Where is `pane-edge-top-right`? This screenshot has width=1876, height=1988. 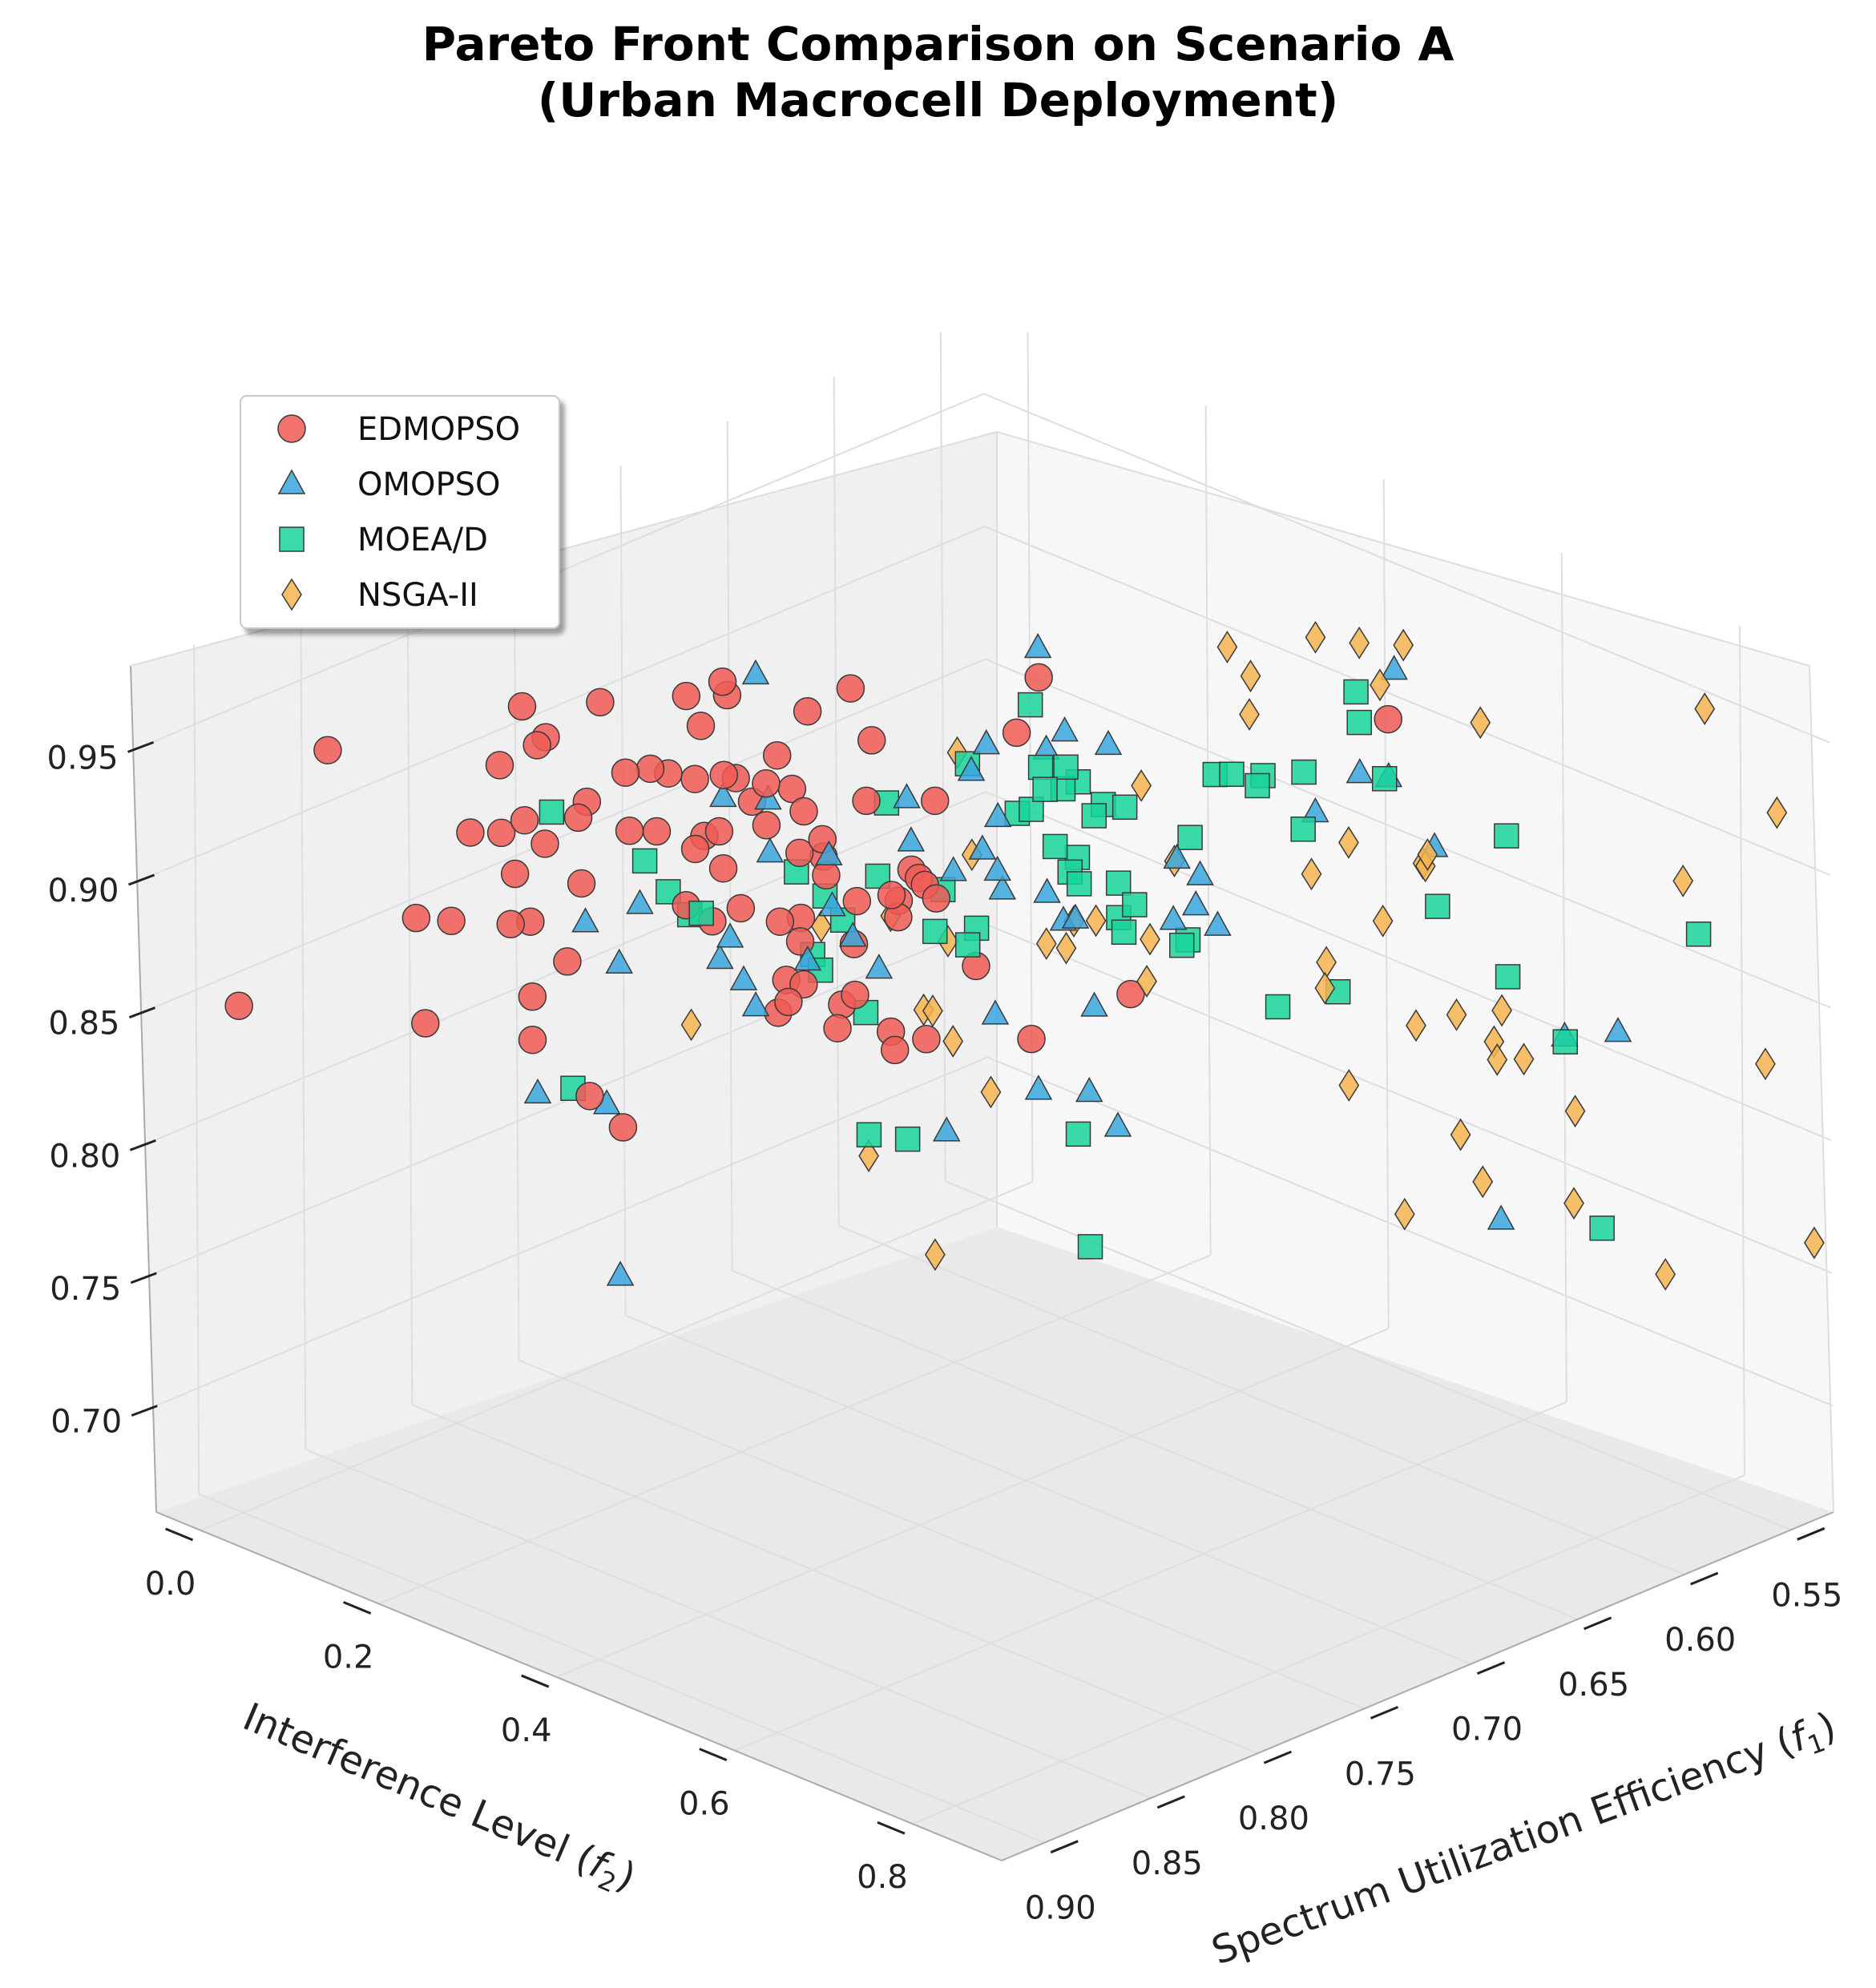
pane-edge-top-right is located at coordinates (1403, 549).